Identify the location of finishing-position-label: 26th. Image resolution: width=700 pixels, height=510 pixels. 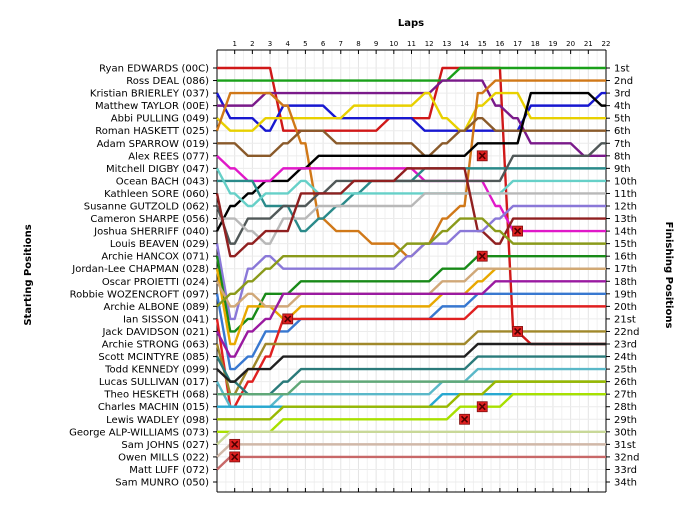
(625, 382).